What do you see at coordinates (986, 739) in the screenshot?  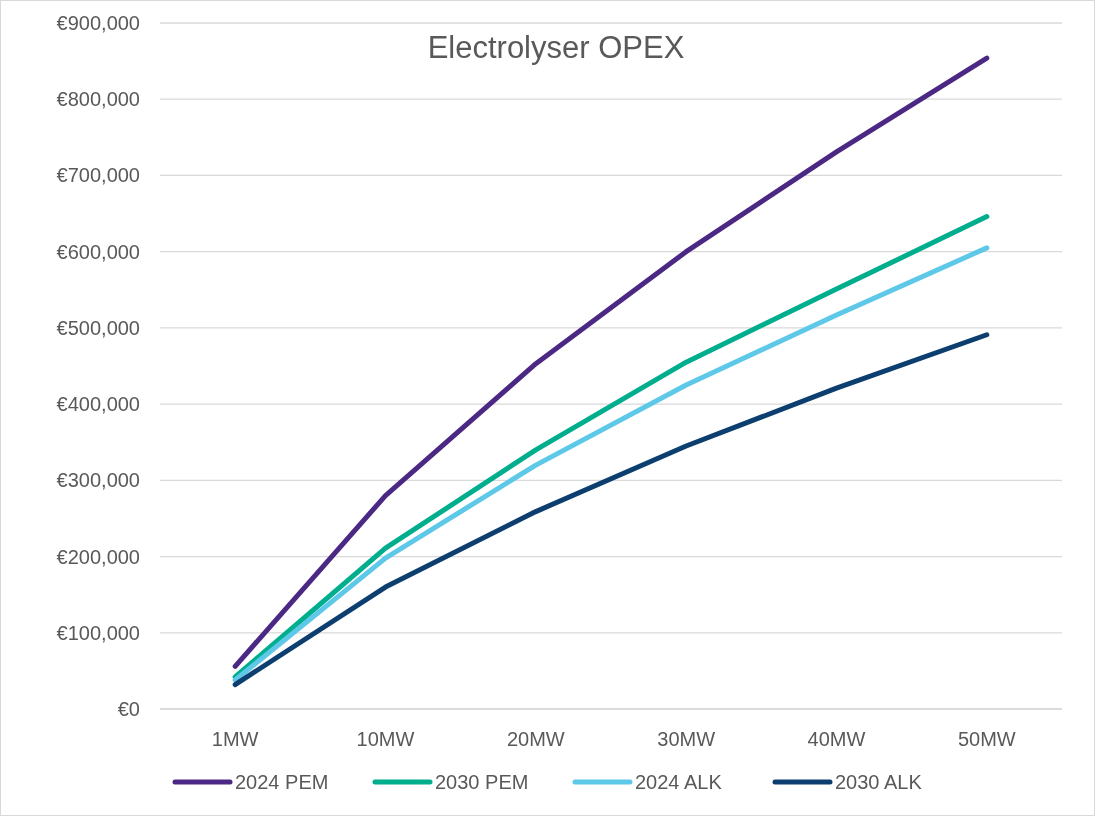 I see `x-tick-label: 50MW` at bounding box center [986, 739].